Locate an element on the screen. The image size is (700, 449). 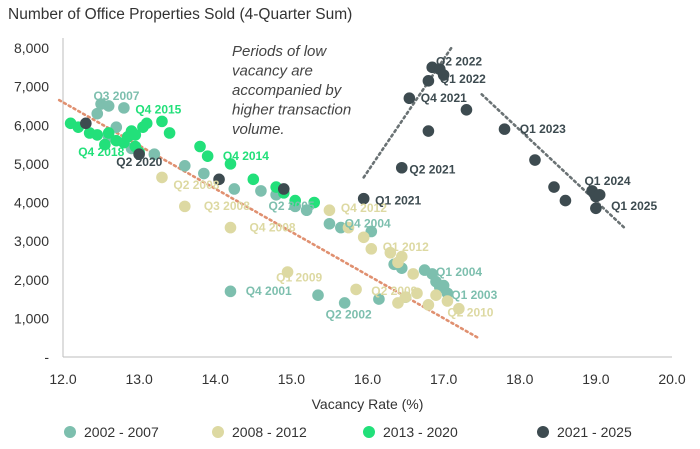
chart-note-line: higher transaction is located at coordinates (291, 110).